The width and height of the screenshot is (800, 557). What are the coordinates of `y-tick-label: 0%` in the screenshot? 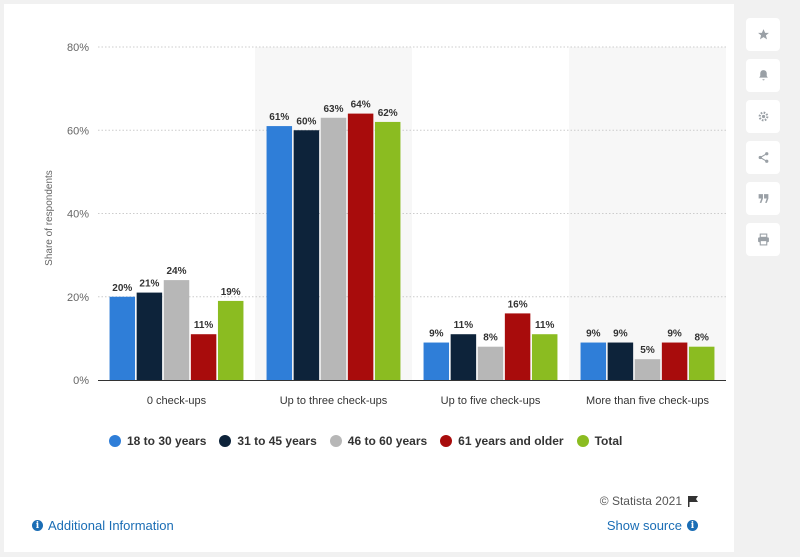 It's located at (81, 381).